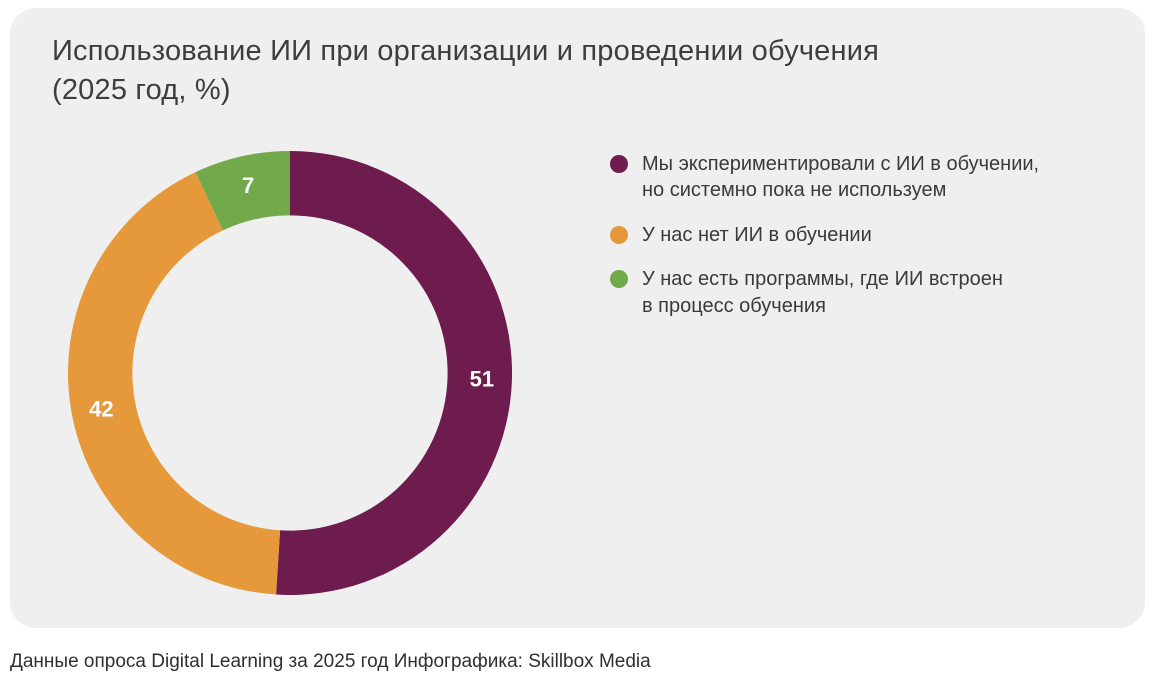 The image size is (1161, 690). I want to click on legend-item: У нас нет ИИ в обучении, so click(860, 235).